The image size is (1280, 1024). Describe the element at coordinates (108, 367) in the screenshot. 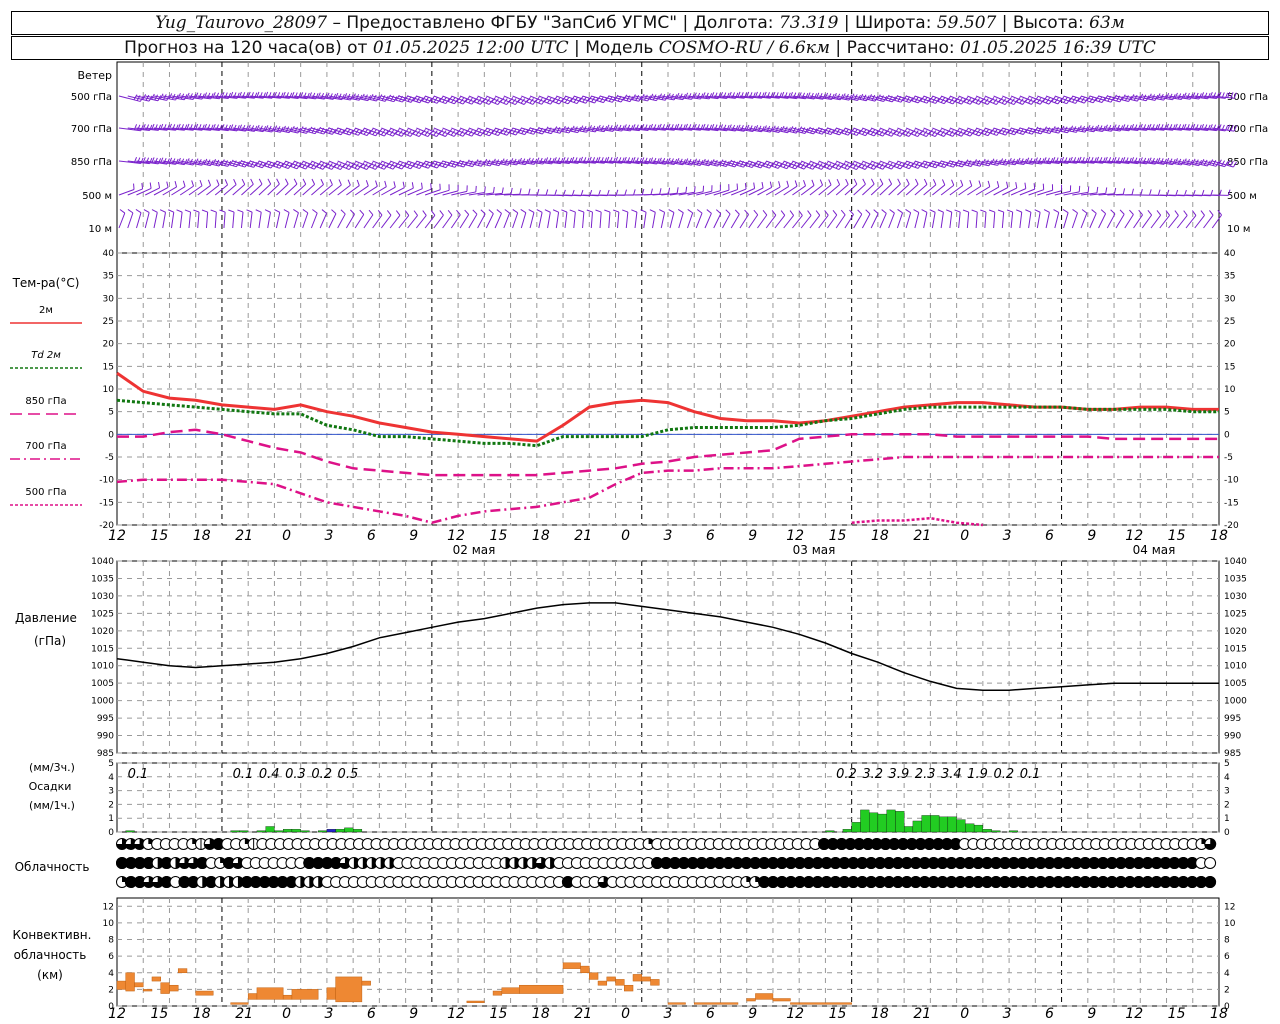

I see `temp-panel-ytick-left: 15` at that location.